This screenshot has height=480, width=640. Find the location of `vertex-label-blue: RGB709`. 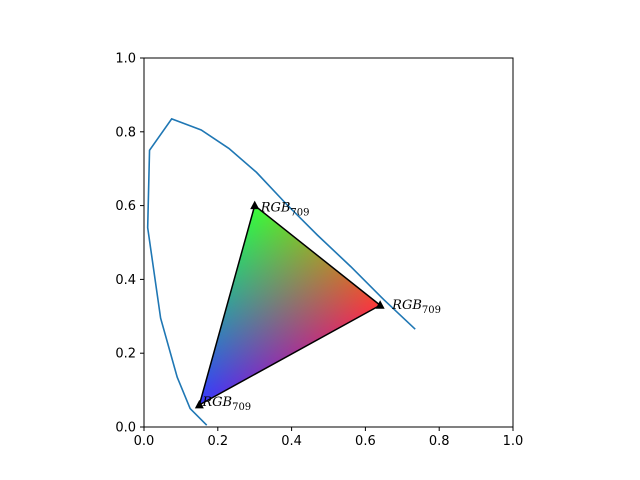

vertex-label-blue: RGB709 is located at coordinates (226, 404).